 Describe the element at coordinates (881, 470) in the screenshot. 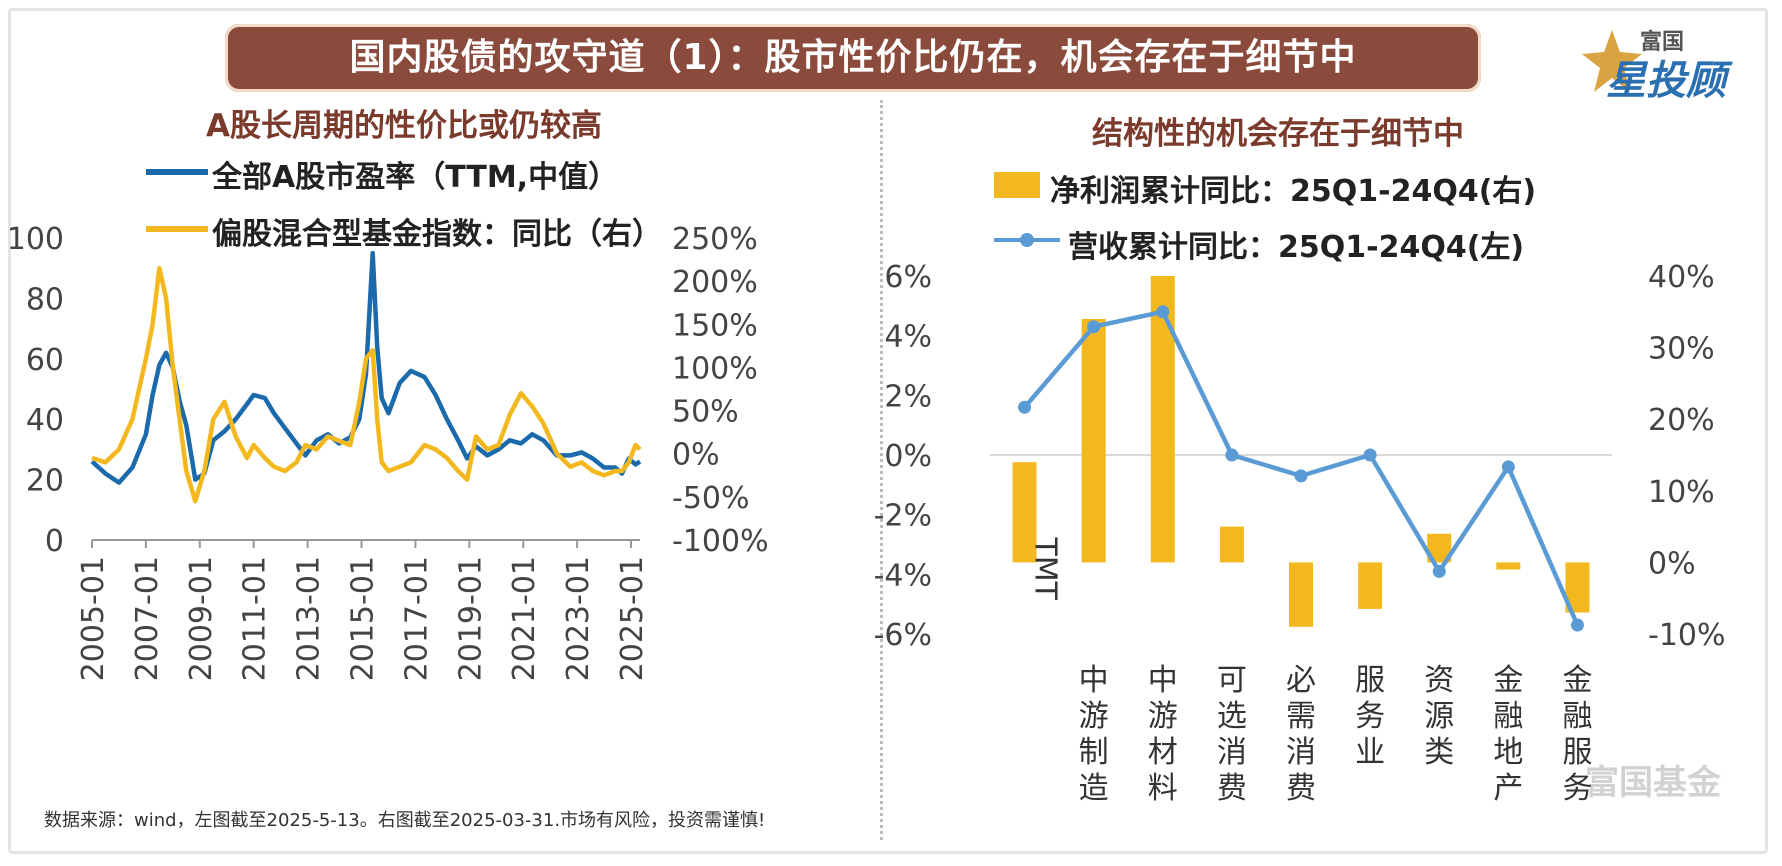

I see `panel-divider` at that location.